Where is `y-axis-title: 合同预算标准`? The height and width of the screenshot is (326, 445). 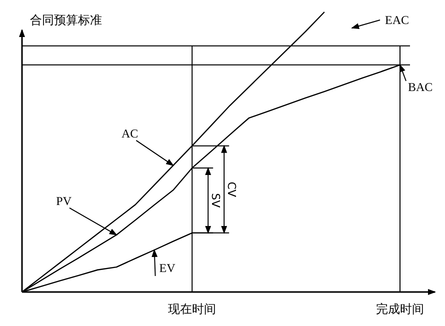 y-axis-title: 合同预算标准 is located at coordinates (66, 20).